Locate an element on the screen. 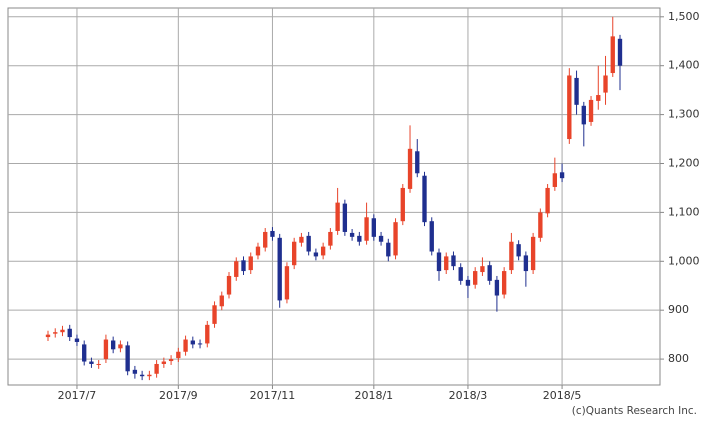  x-tick-label: 2018/1 is located at coordinates (373, 395).